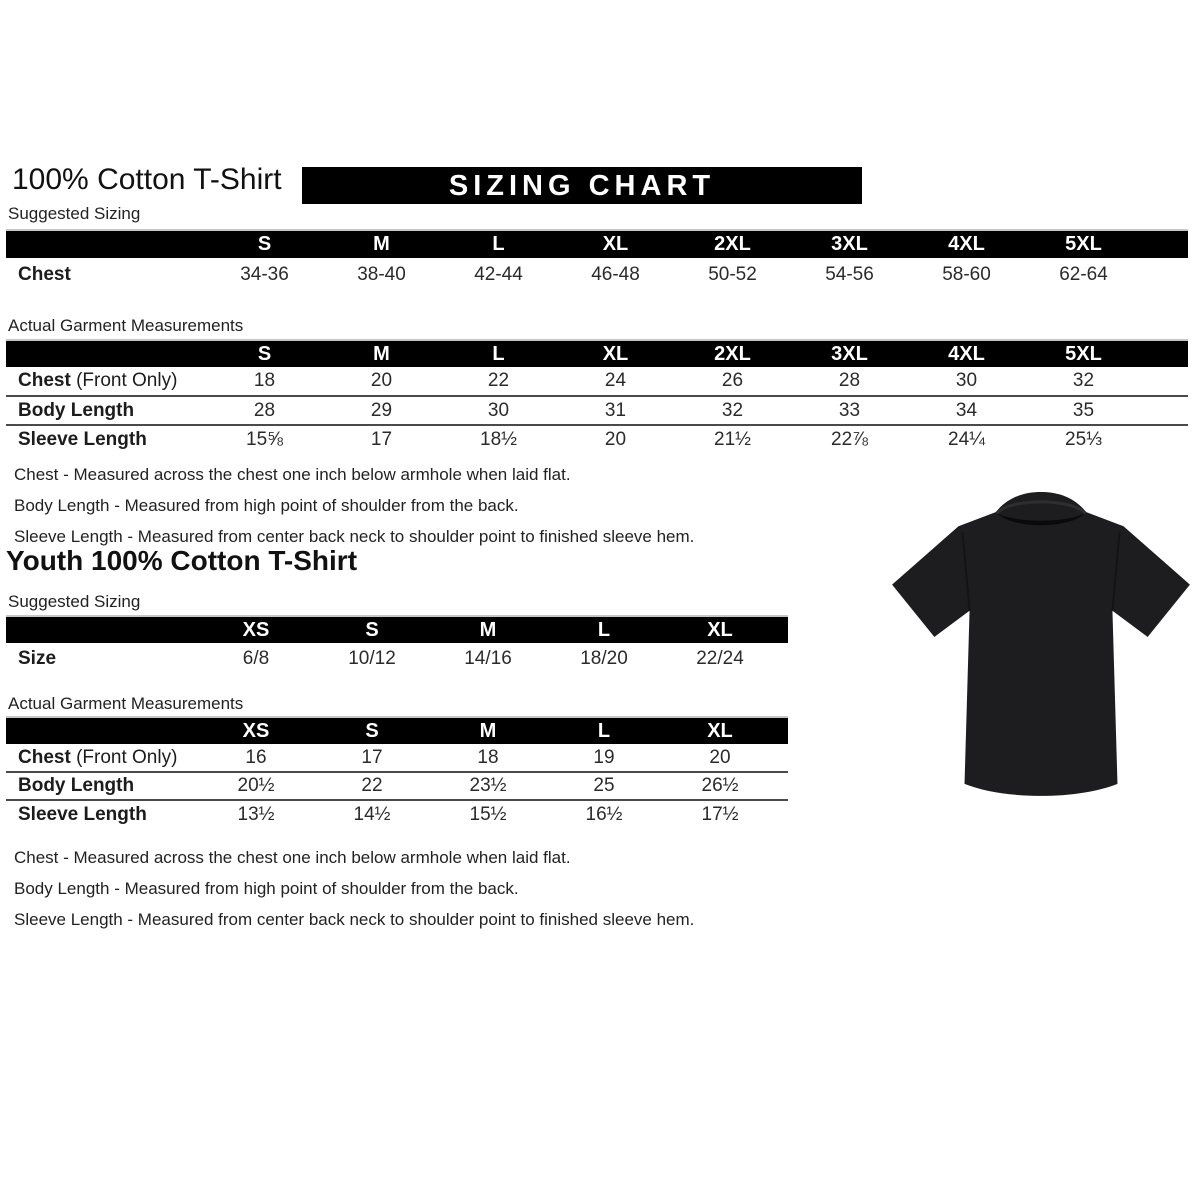 This screenshot has width=1200, height=1200. Describe the element at coordinates (1083, 274) in the screenshot. I see `measurement-value: 62-64` at that location.